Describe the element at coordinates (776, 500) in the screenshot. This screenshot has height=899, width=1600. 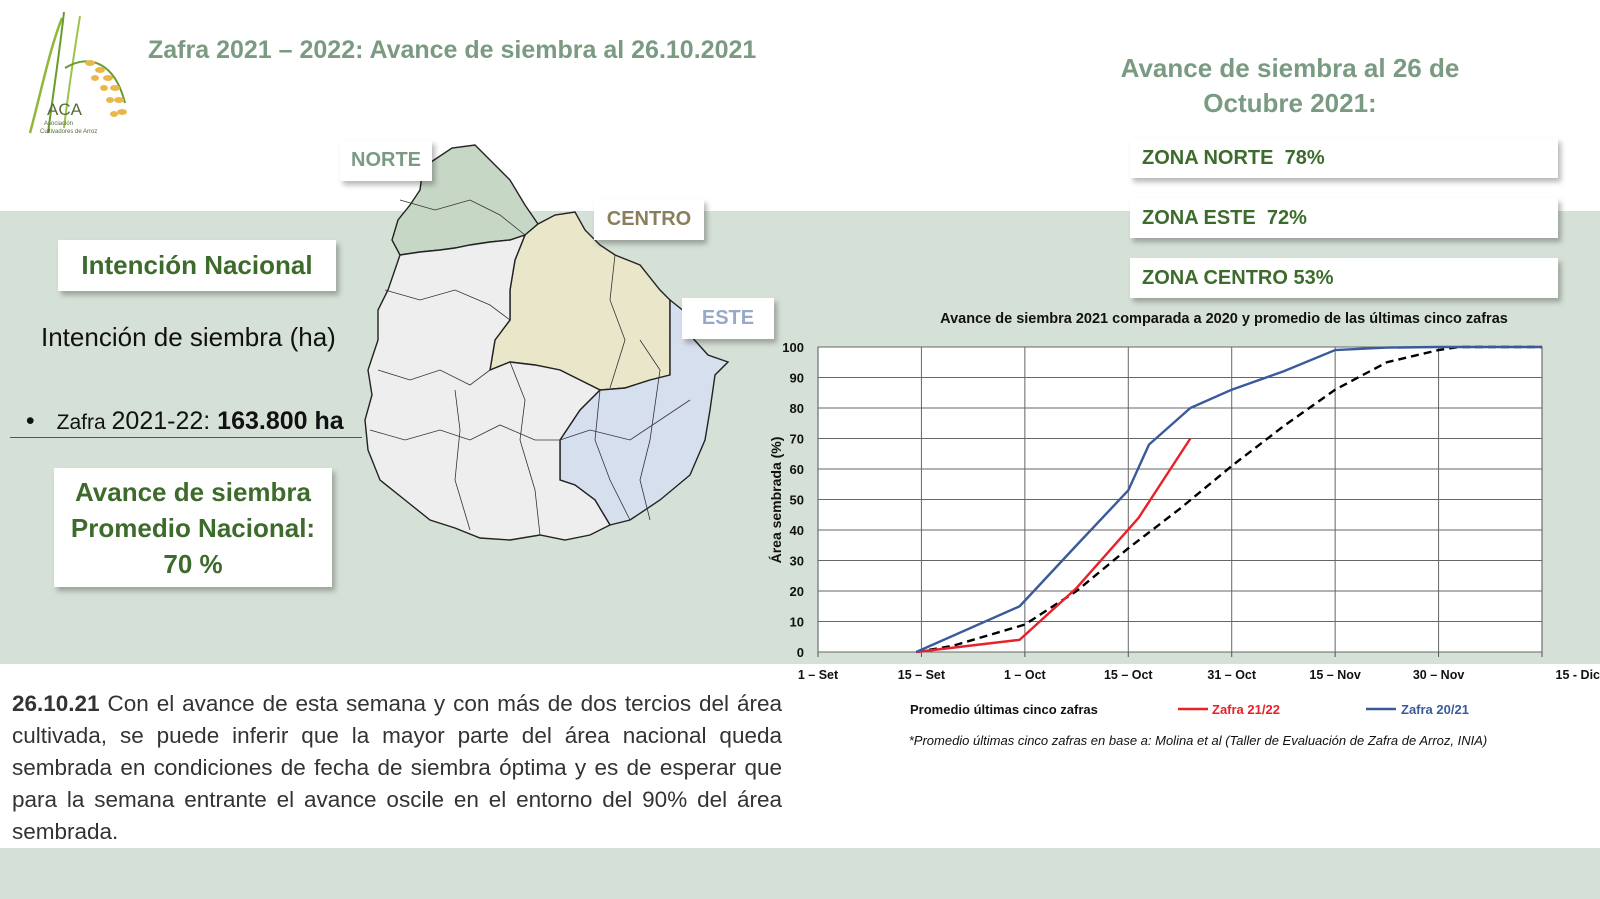
I see `y-axis-label: Área sembrada (%)` at that location.